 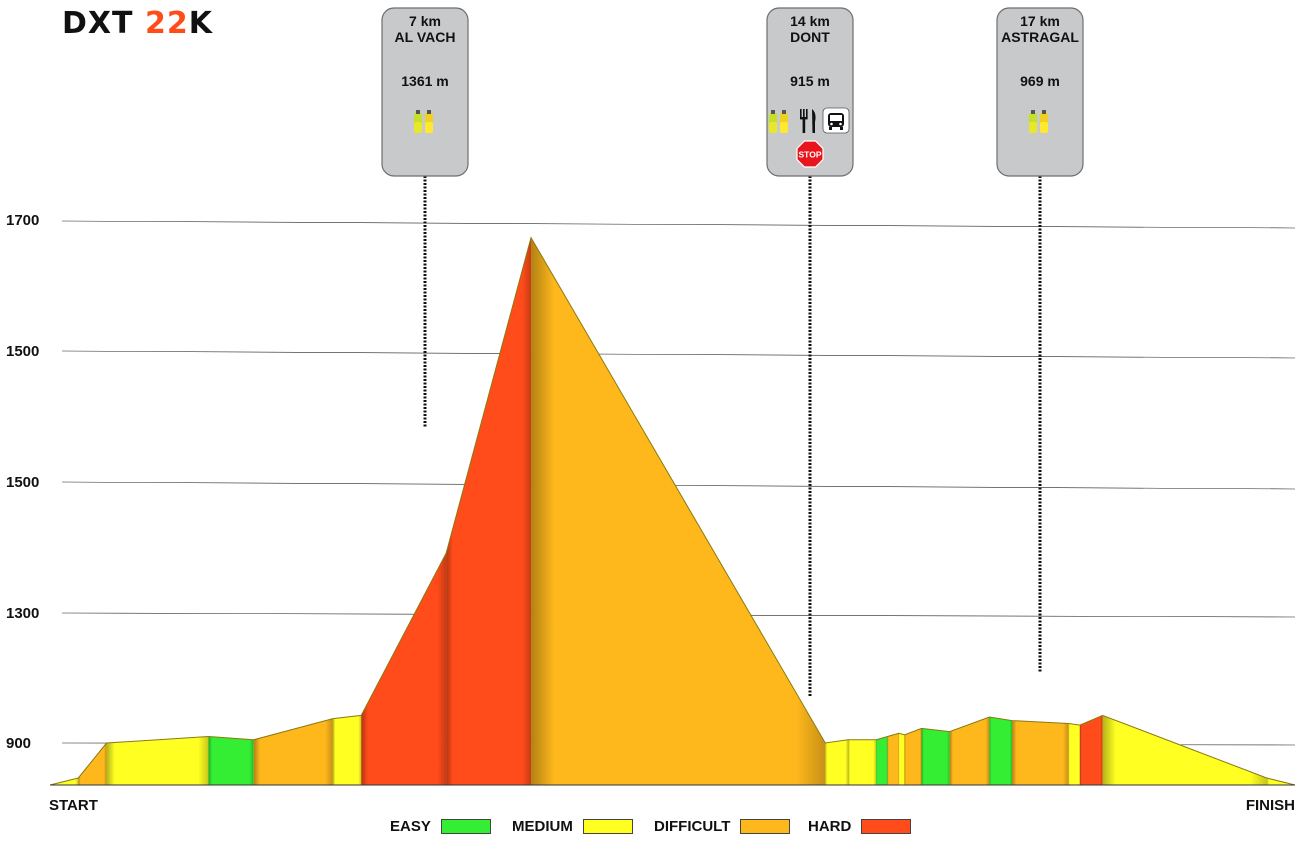 What do you see at coordinates (103, 23) in the screenshot?
I see `title-text: DXT` at bounding box center [103, 23].